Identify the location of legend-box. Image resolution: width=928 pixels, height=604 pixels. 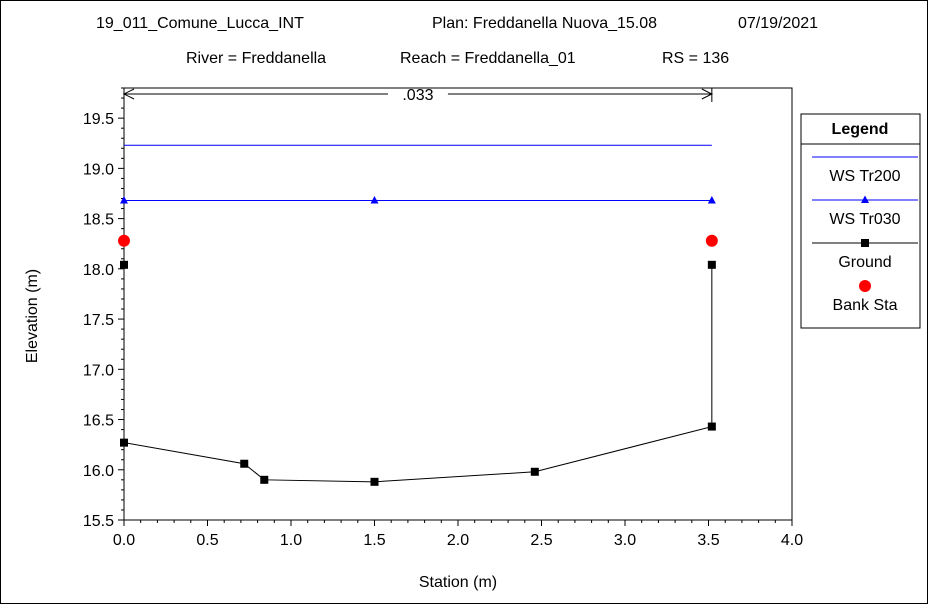
(860, 221).